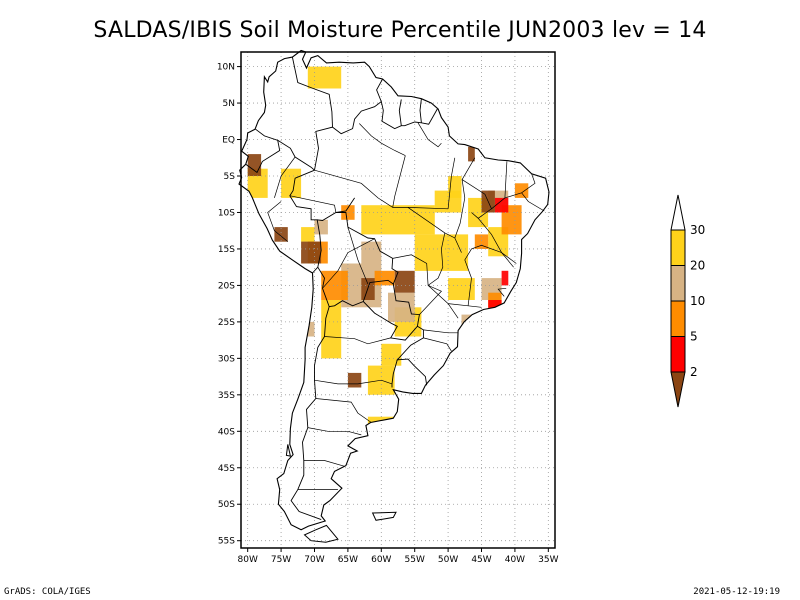  I want to click on lat-tick-label: 45S, so click(226, 469).